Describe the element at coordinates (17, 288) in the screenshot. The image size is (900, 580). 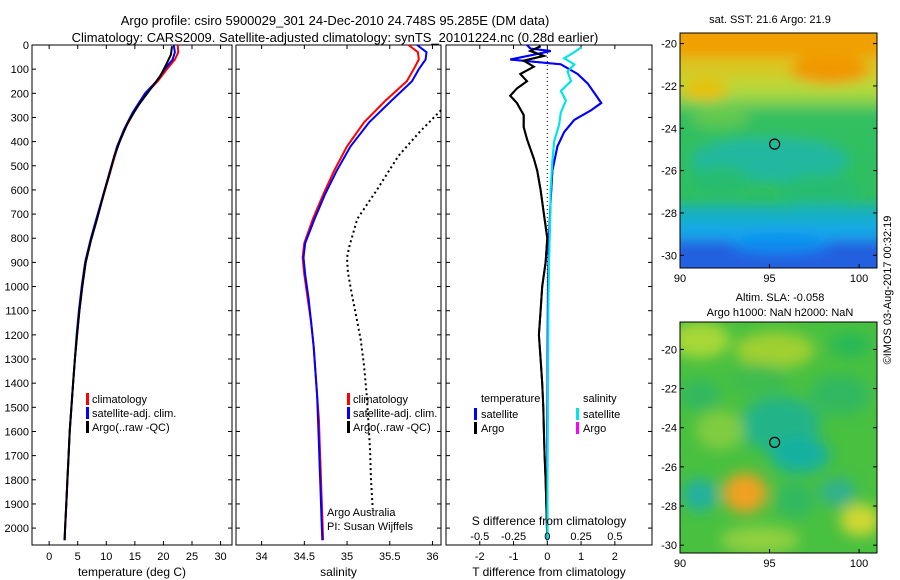
I see `y-tick-label: 1000` at that location.